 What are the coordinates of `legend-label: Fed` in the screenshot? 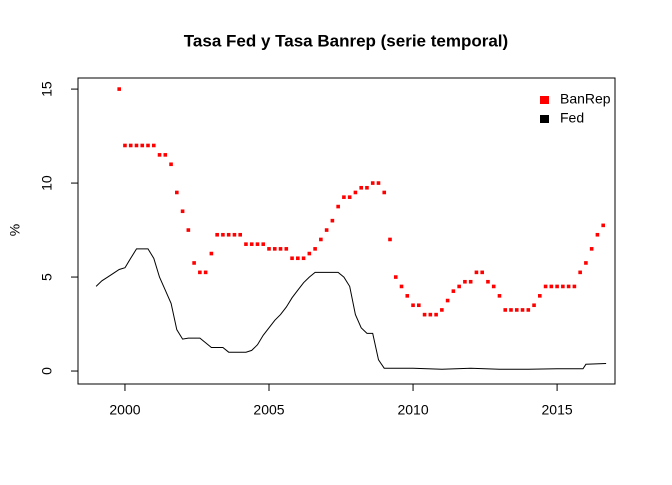 It's located at (572, 118).